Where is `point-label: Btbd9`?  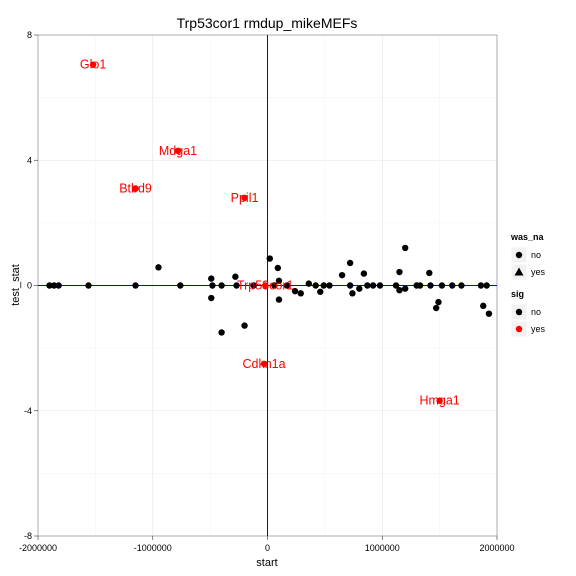
point-label: Btbd9 is located at coordinates (135, 188).